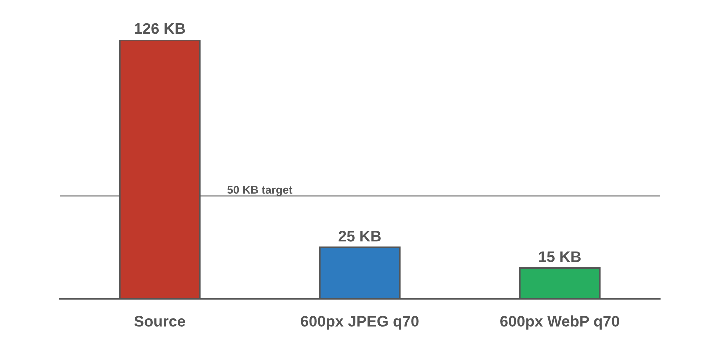 This screenshot has width=720, height=360. What do you see at coordinates (160, 28) in the screenshot?
I see `data-label: 126 KB` at bounding box center [160, 28].